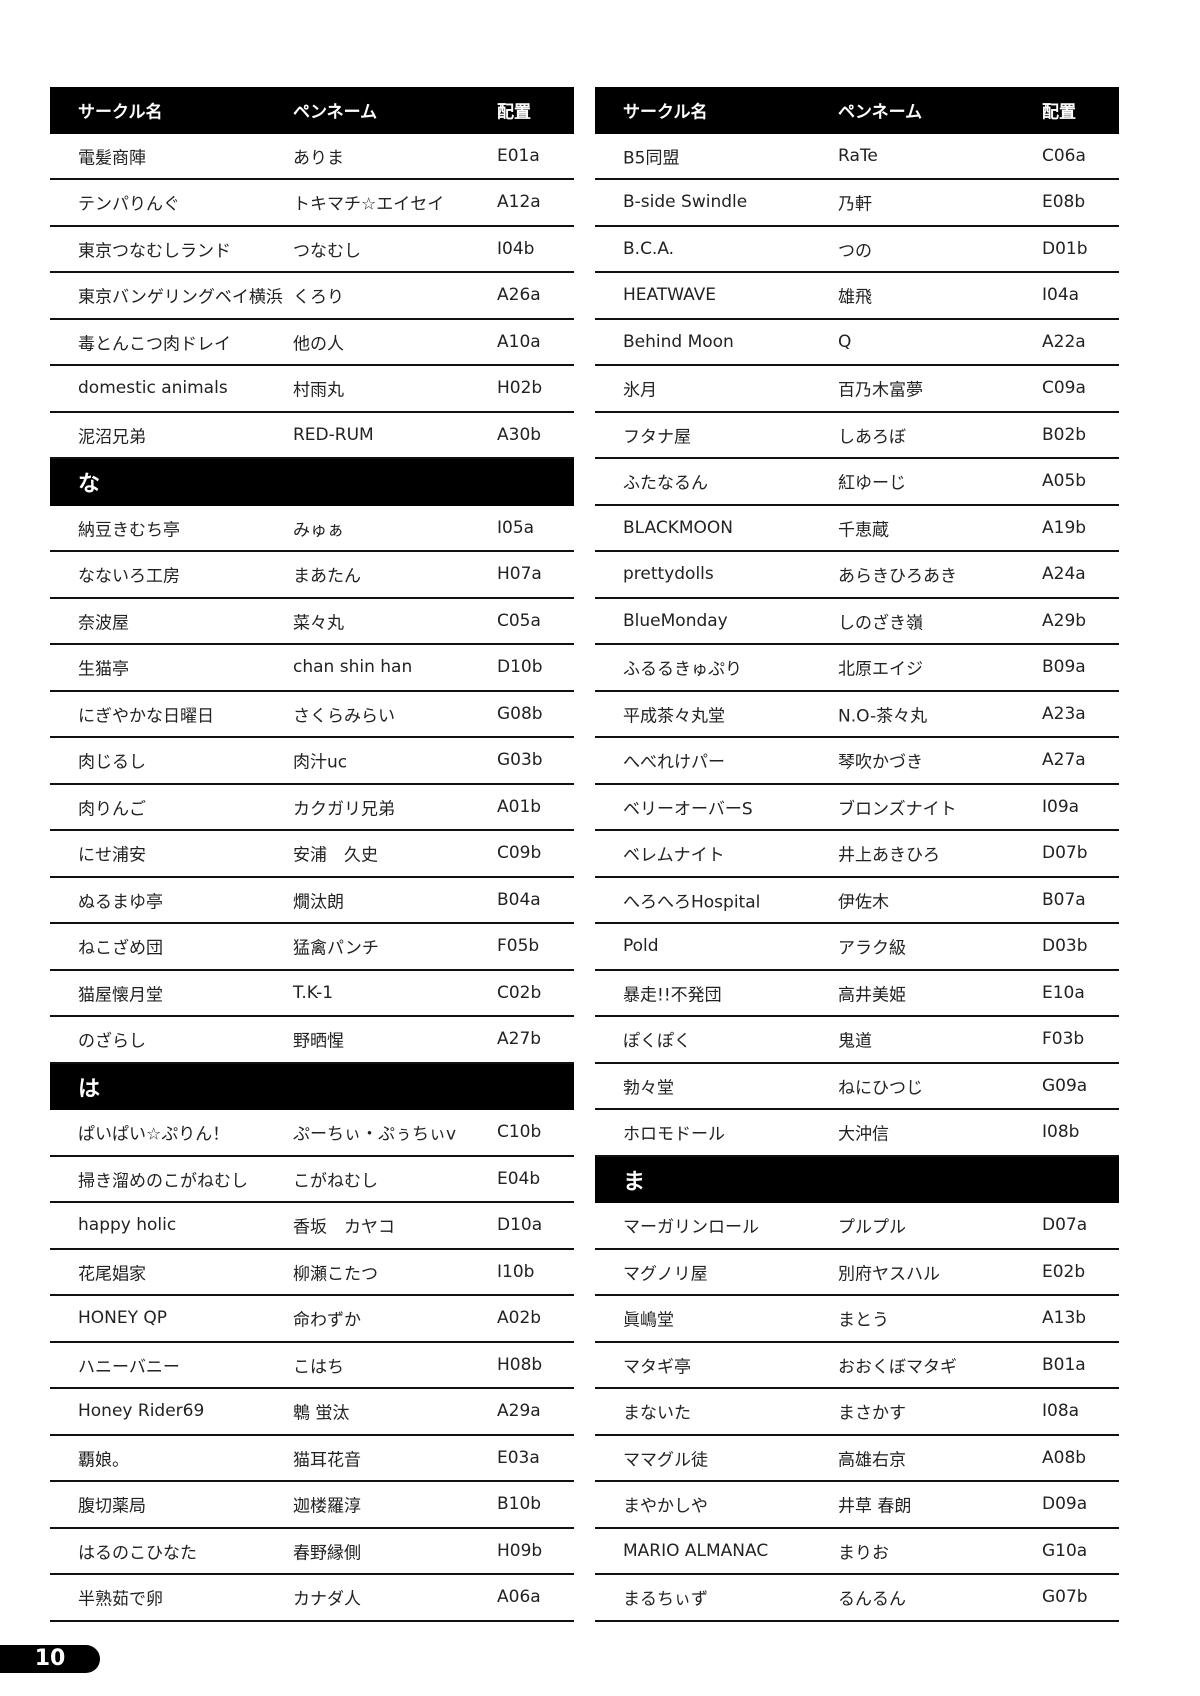  I want to click on pen-name: 肉汁uc, so click(320, 762).